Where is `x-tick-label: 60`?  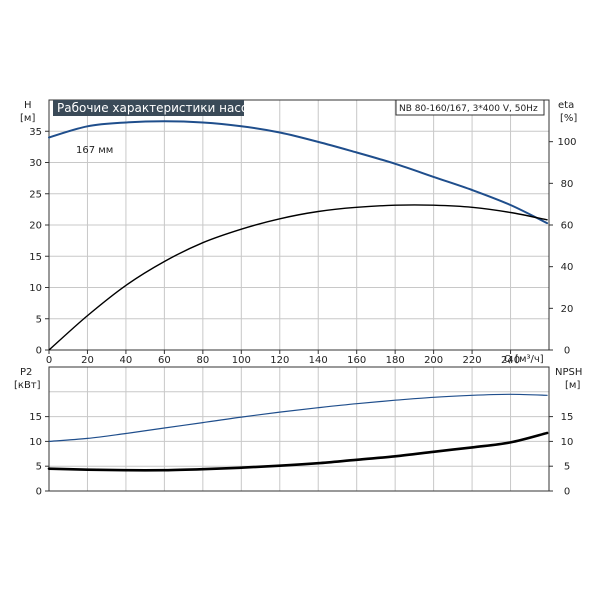 x-tick-label: 60 is located at coordinates (164, 360).